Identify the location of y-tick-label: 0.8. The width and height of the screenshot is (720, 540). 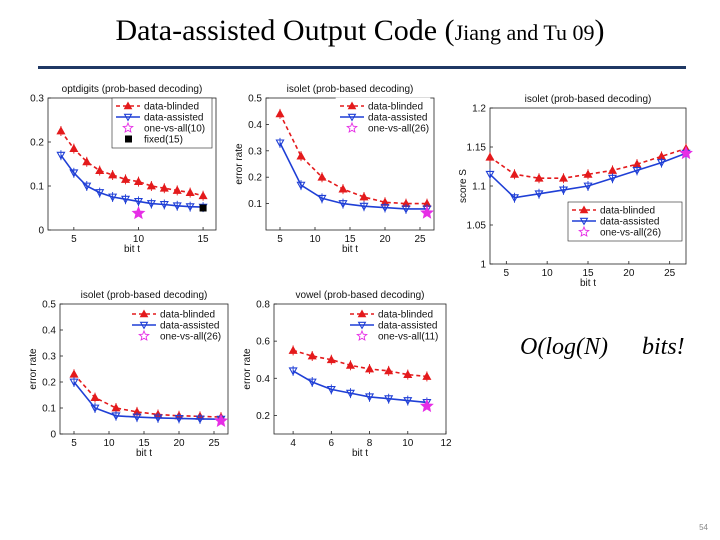
(263, 305).